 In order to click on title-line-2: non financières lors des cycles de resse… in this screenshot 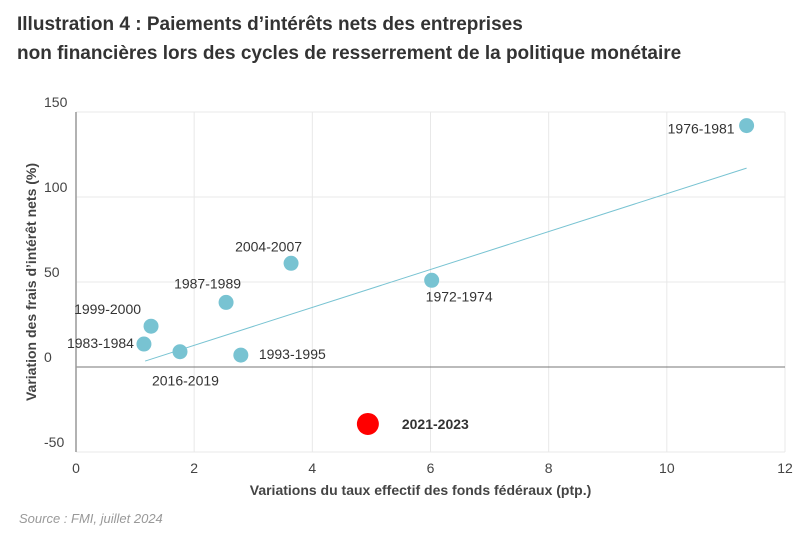, I will do `click(349, 53)`.